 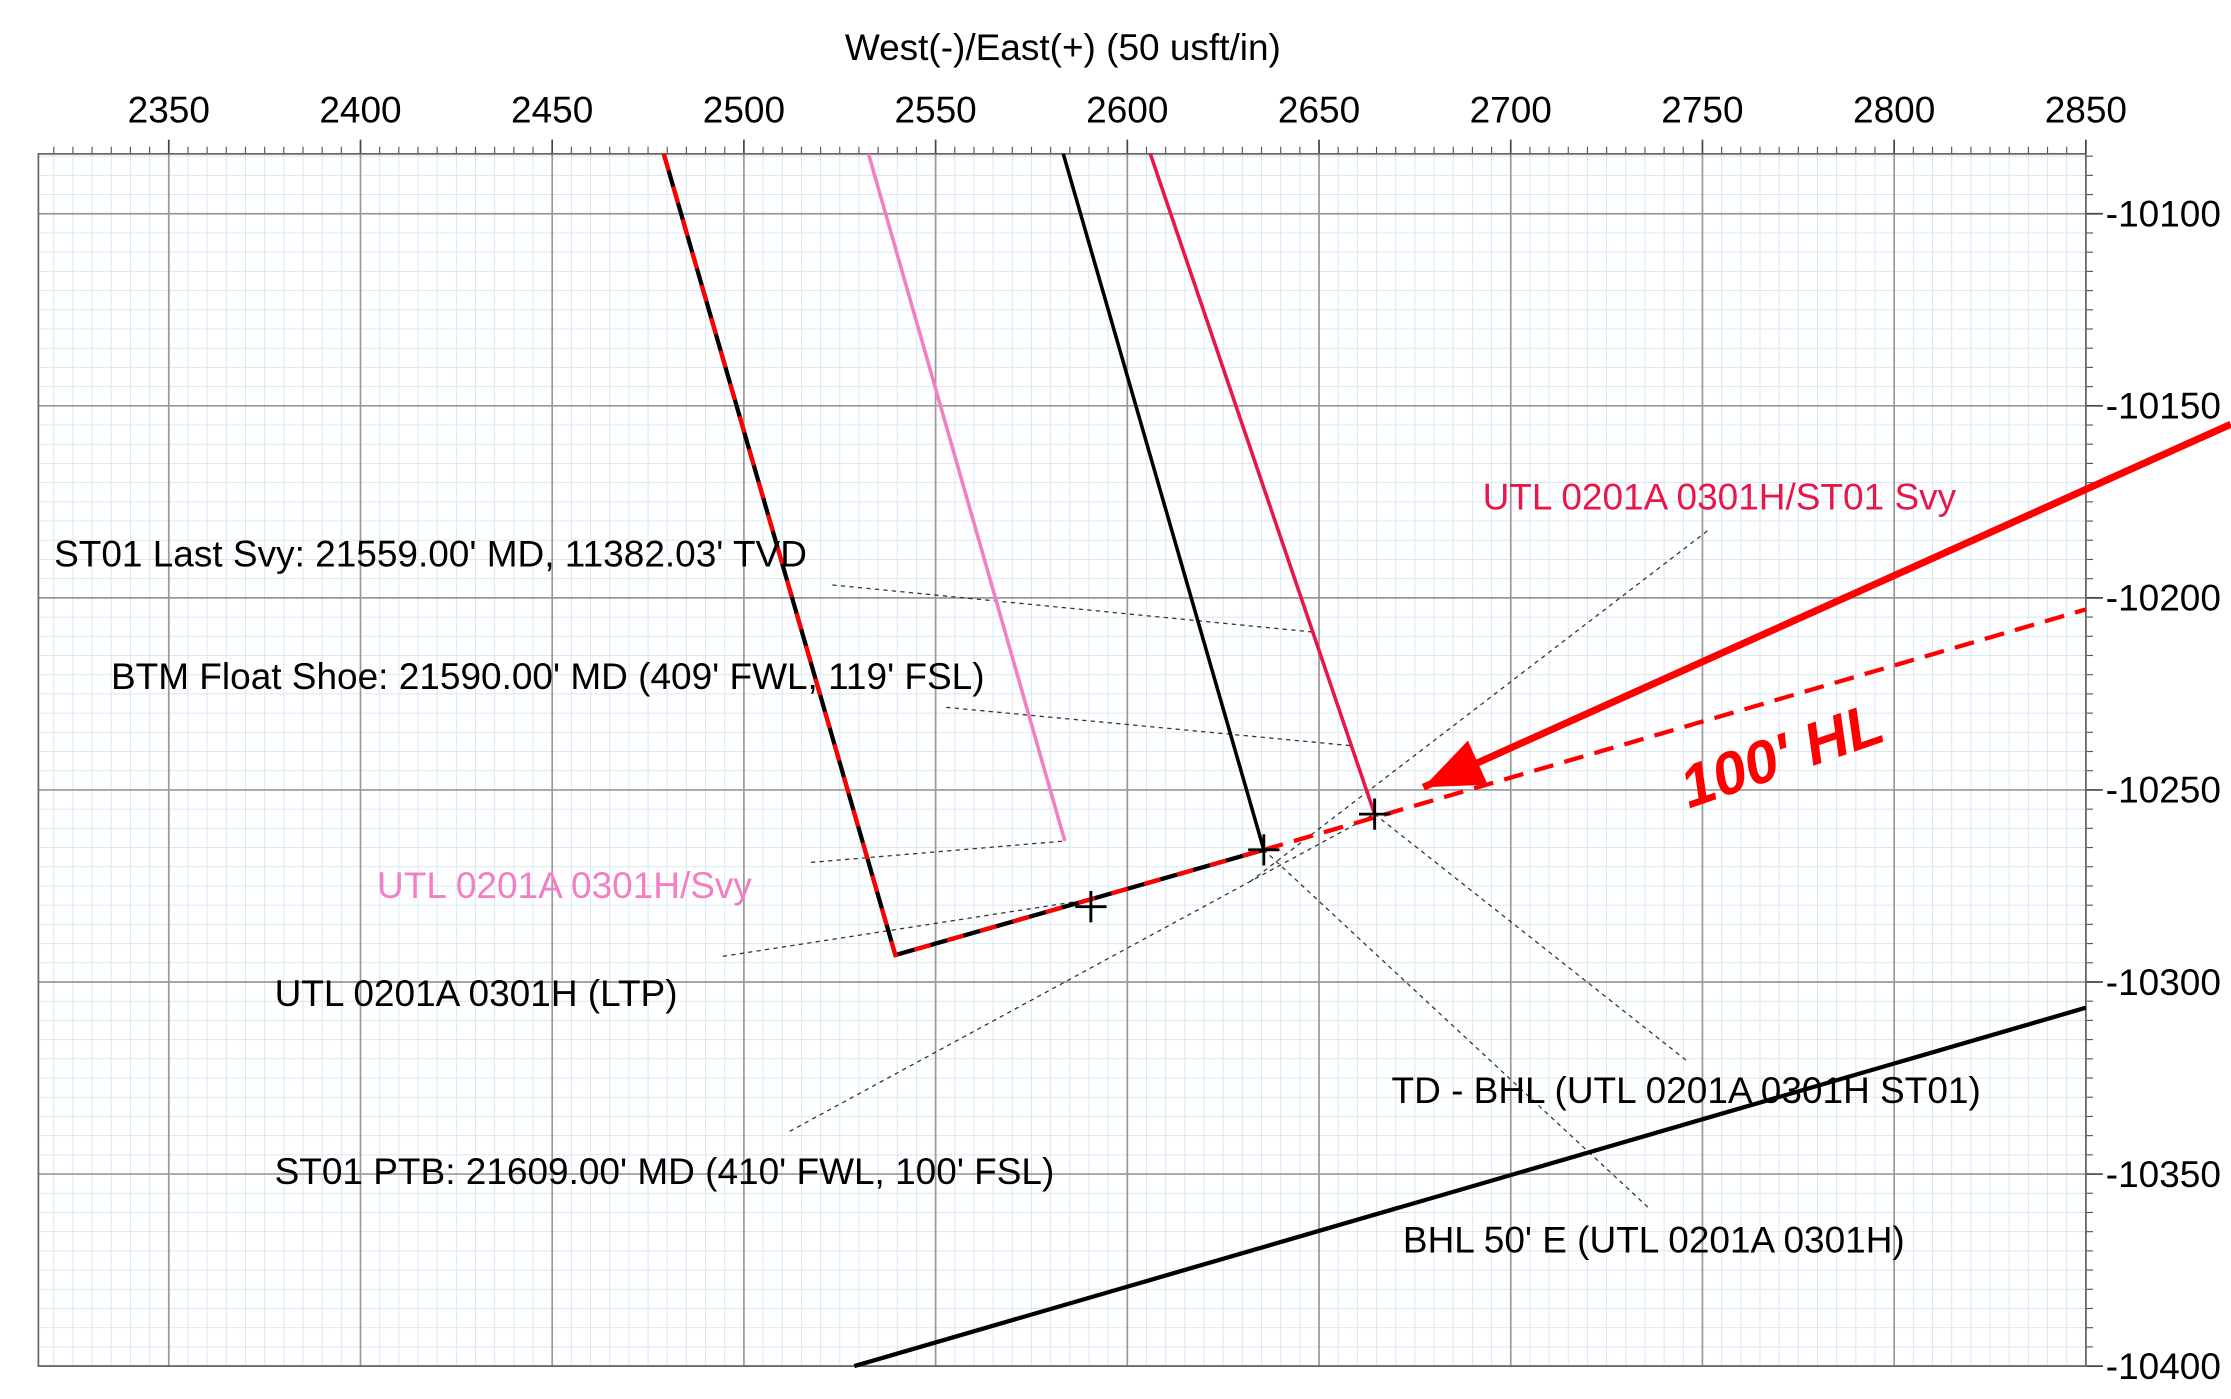 What do you see at coordinates (1319, 110) in the screenshot?
I see `x-tick-label: 2650` at bounding box center [1319, 110].